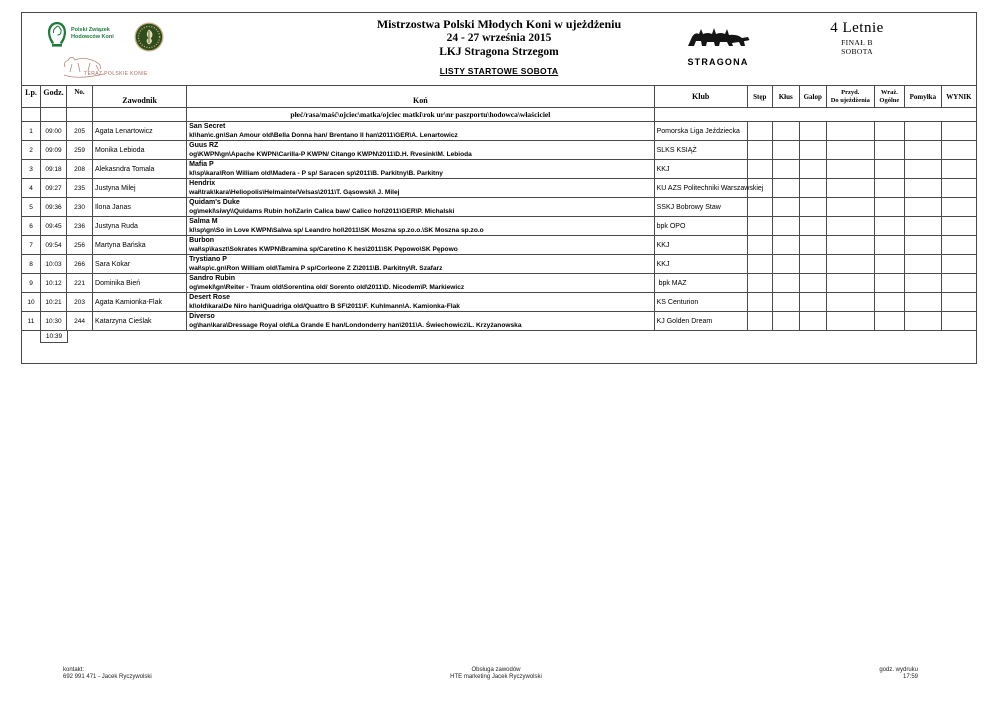  What do you see at coordinates (31, 207) in the screenshot?
I see `cell-lp: 5` at bounding box center [31, 207].